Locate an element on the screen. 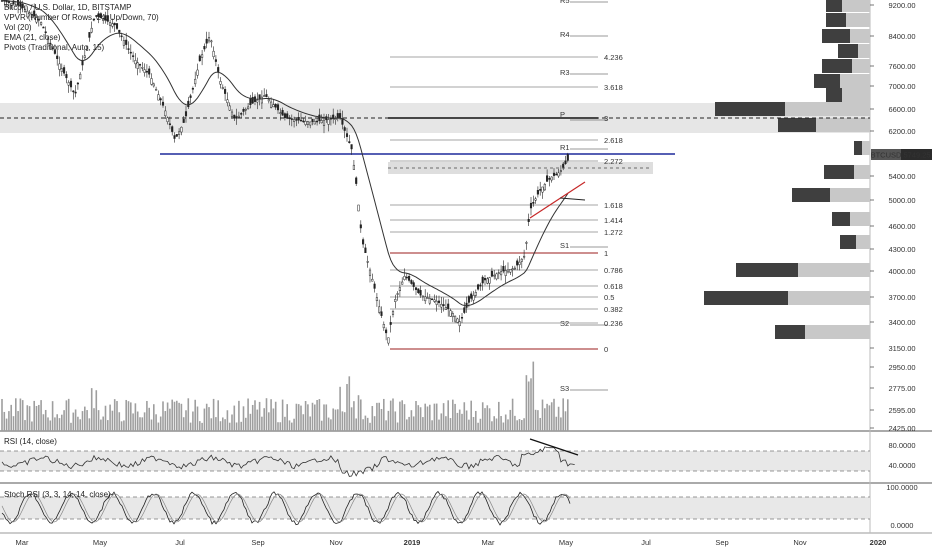 The height and width of the screenshot is (550, 932). price-axis-label: 8400.00 is located at coordinates (901, 36).